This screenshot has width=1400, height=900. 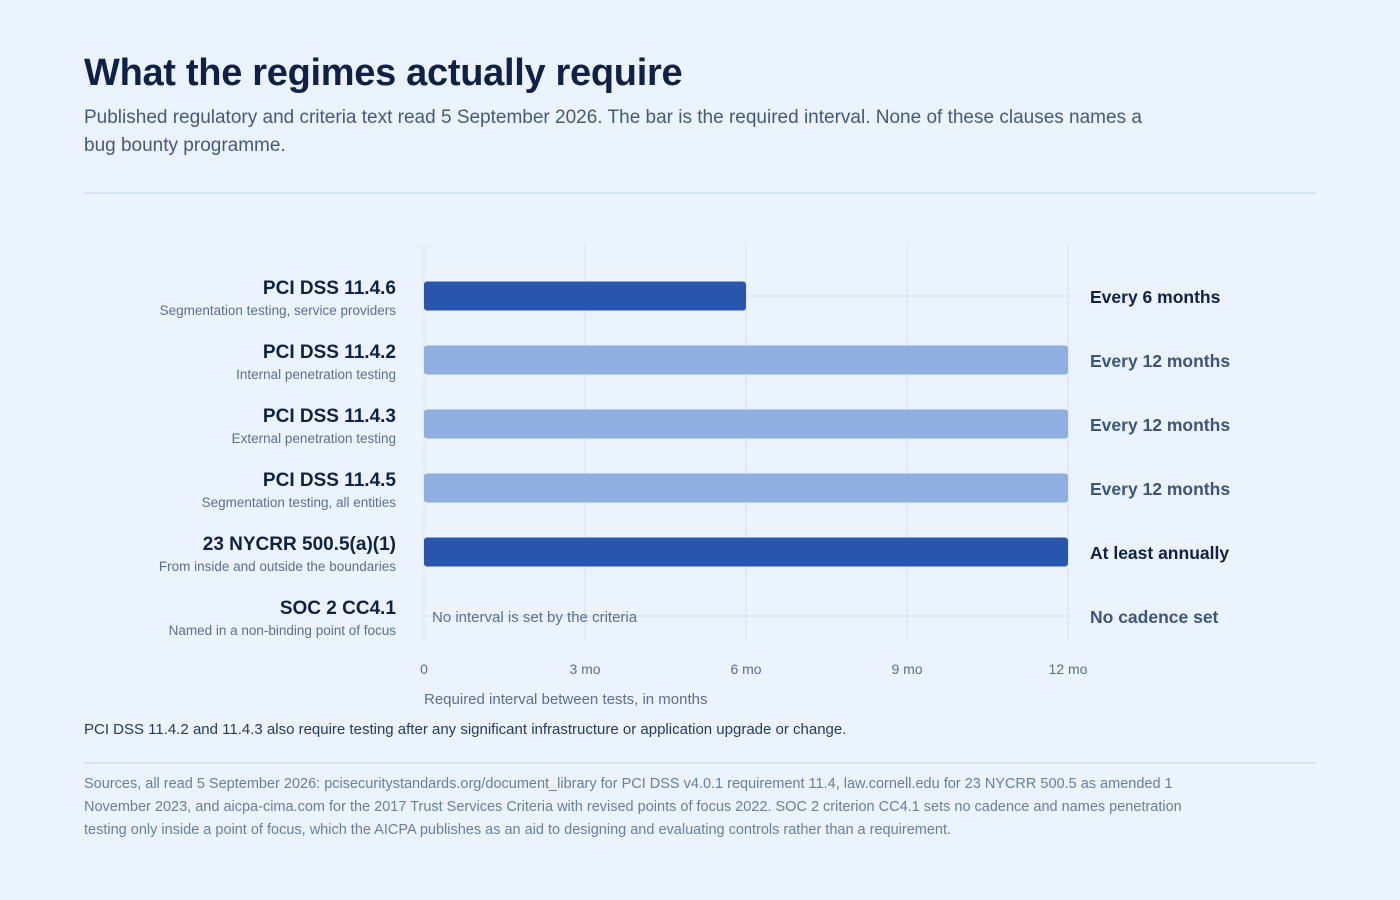 I want to click on category-label: SOC 2 CC4.1, so click(x=338, y=608).